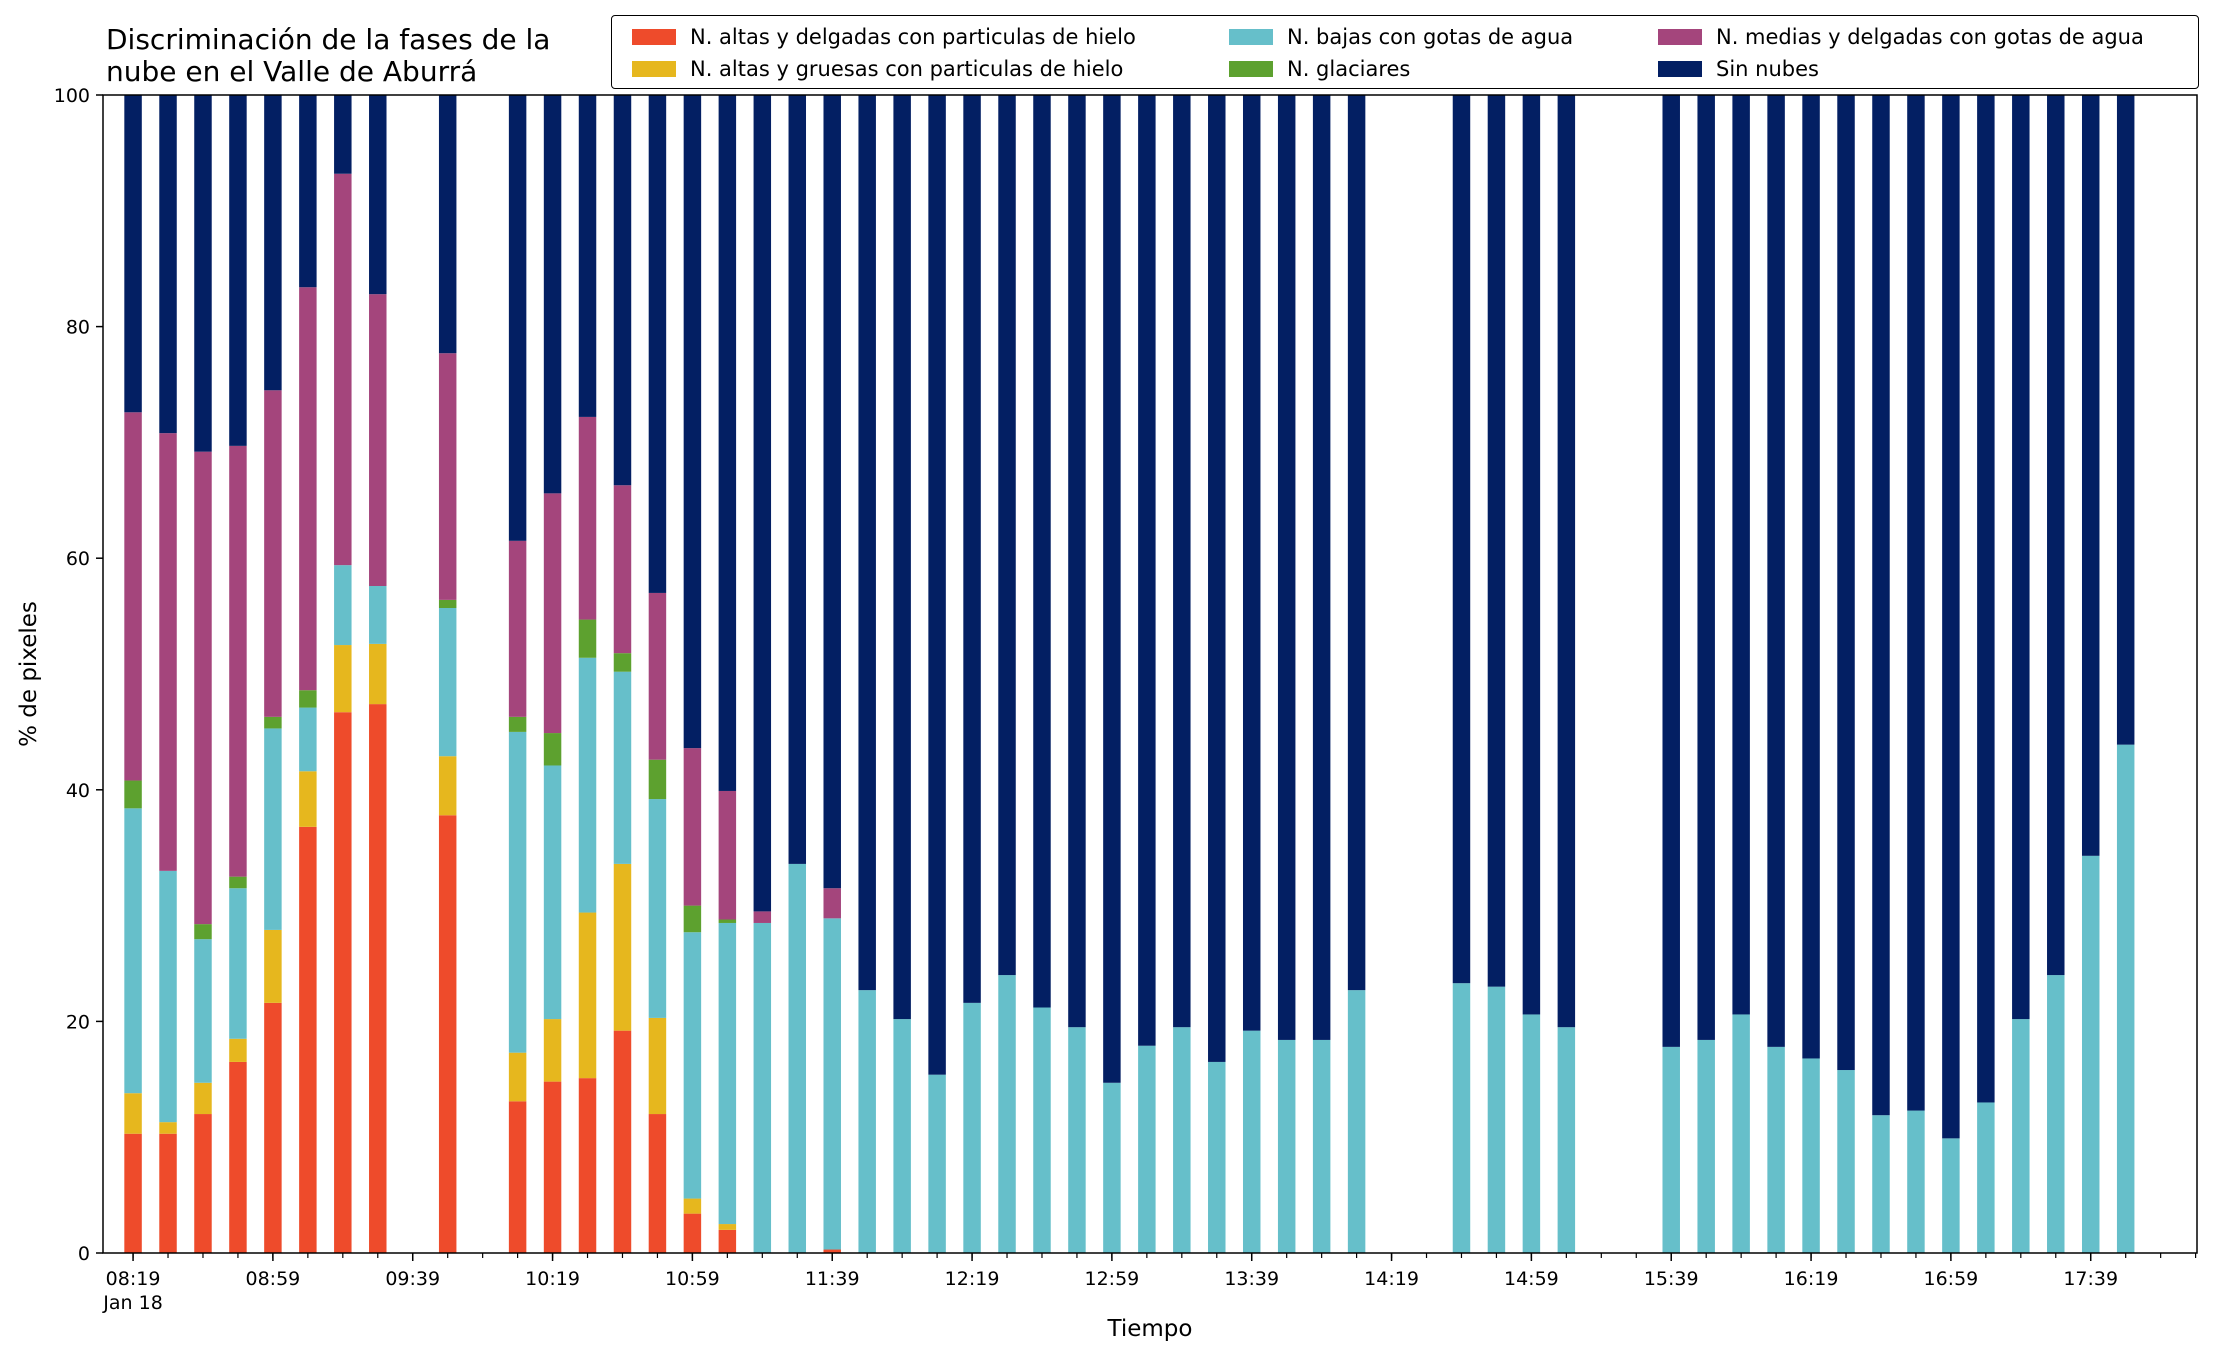  Describe the element at coordinates (1811, 1279) in the screenshot. I see `x-tick-label: 16:19` at that location.